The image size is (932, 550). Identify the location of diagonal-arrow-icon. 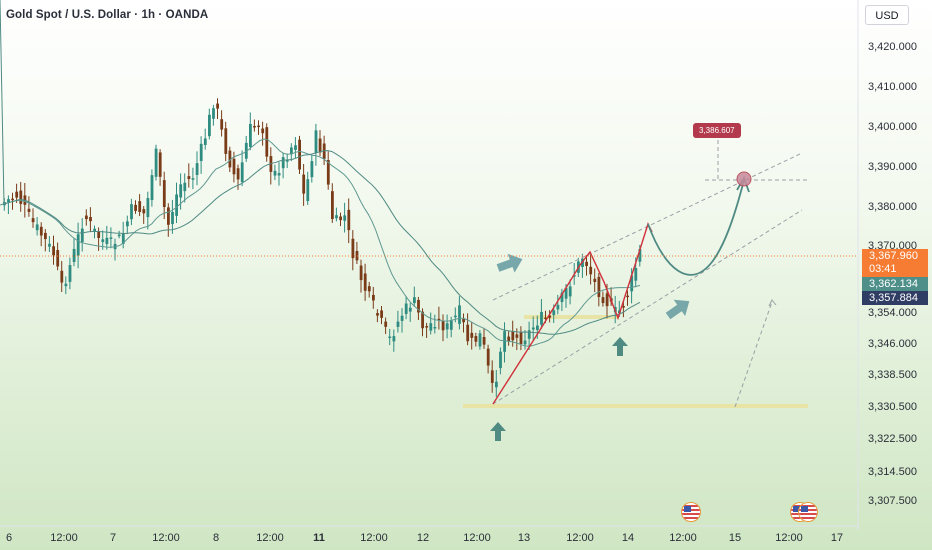
(677, 309).